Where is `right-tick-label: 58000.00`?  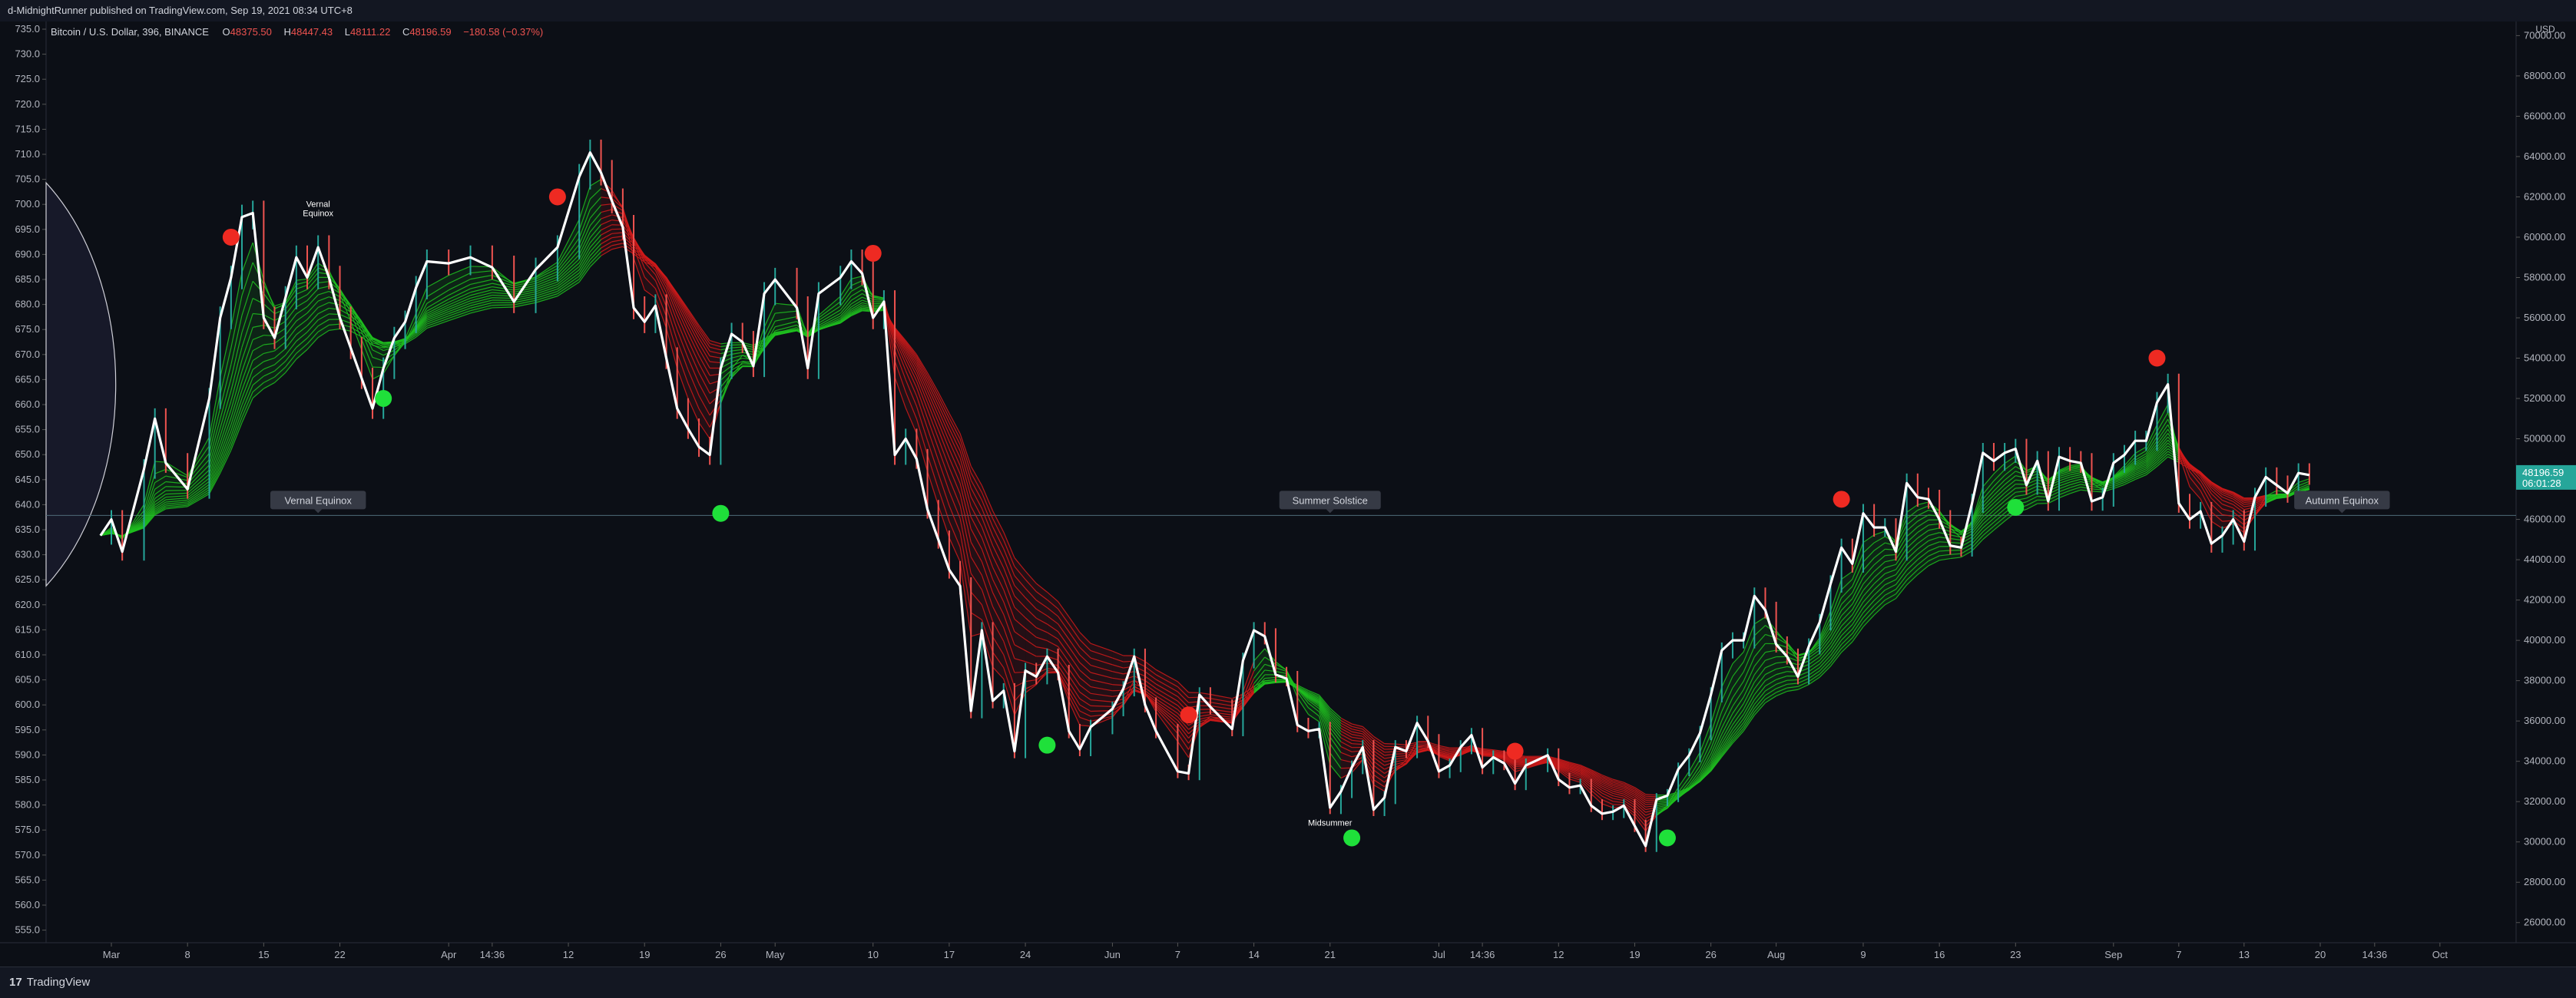 right-tick-label: 58000.00 is located at coordinates (2544, 277).